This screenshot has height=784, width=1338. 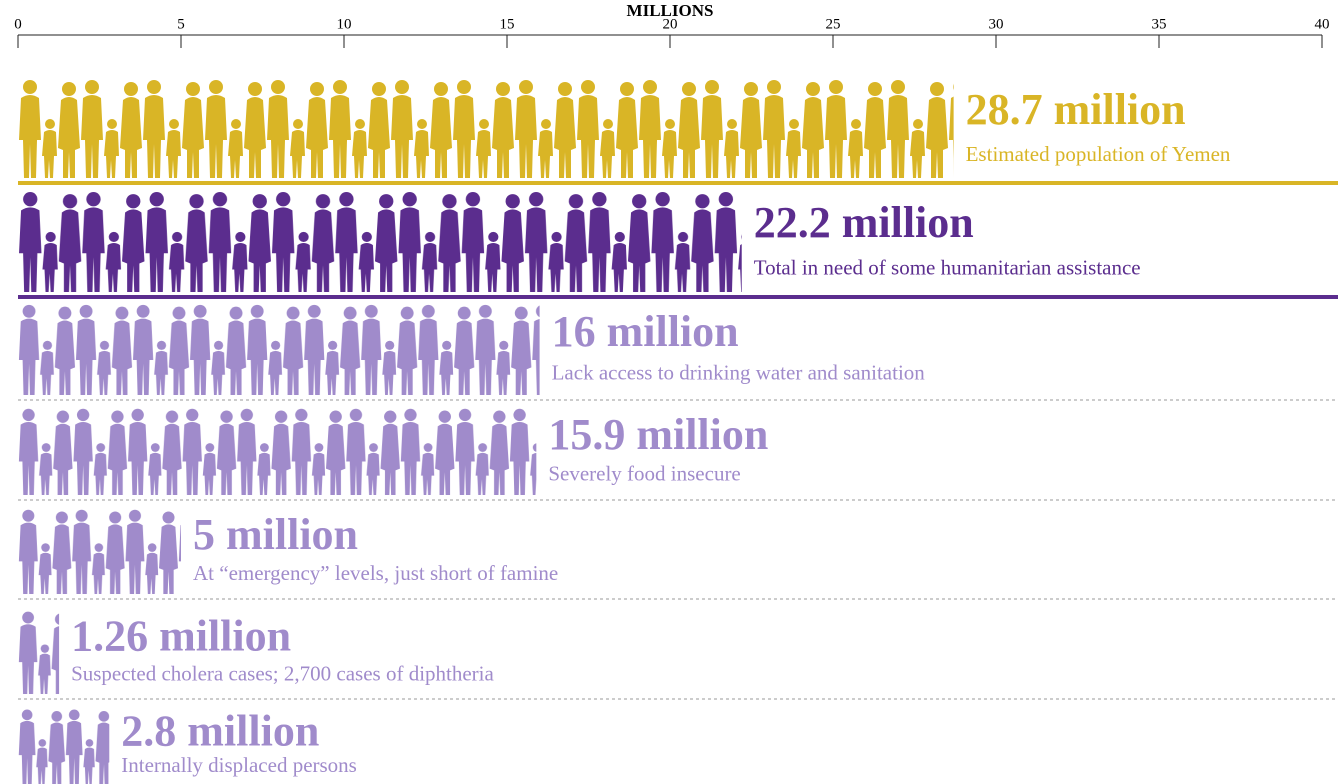 What do you see at coordinates (181, 24) in the screenshot?
I see `x-tick-label: 5` at bounding box center [181, 24].